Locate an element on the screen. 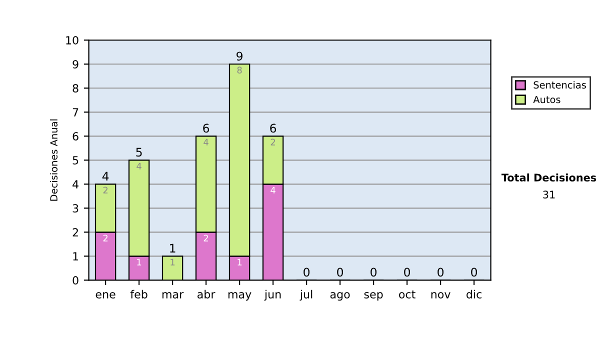 The image size is (600, 340). x-tick-label: may is located at coordinates (240, 296).